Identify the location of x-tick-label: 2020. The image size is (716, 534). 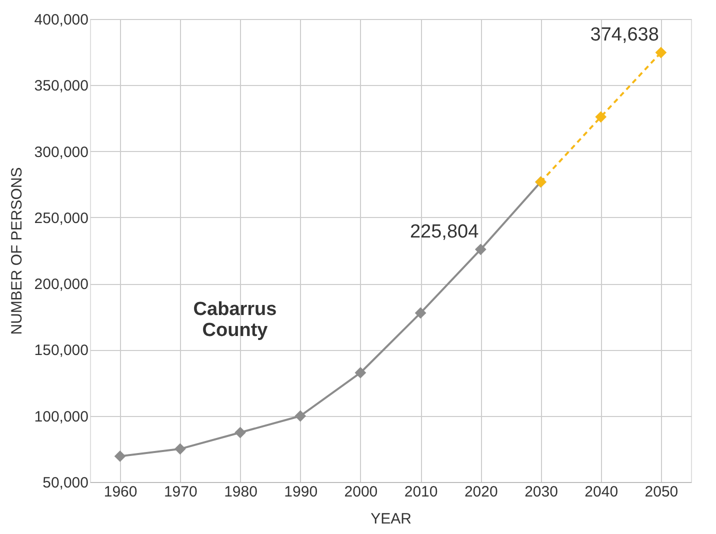
(481, 492).